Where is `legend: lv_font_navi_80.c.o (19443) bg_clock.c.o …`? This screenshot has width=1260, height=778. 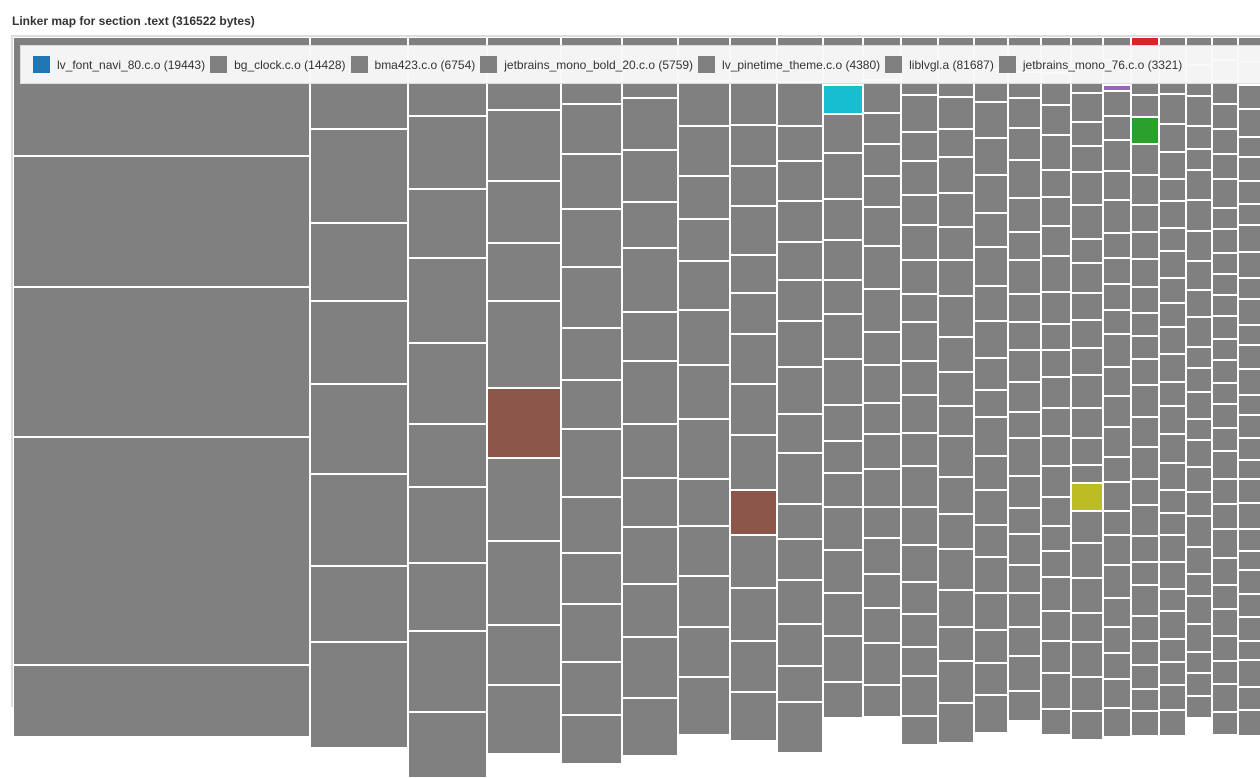
legend: lv_font_navi_80.c.o (19443) bg_clock.c.o … is located at coordinates (640, 64).